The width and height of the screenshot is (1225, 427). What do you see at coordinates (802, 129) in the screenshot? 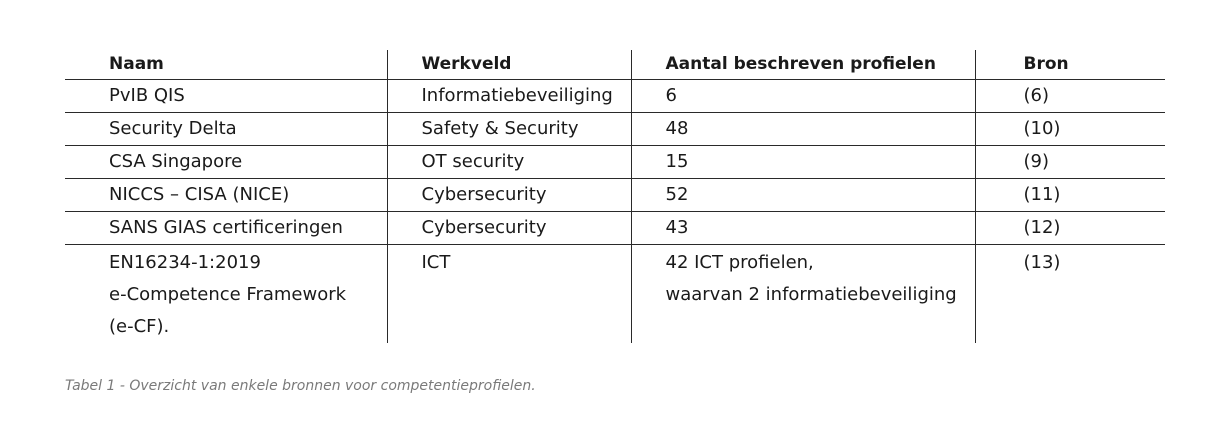
I see `cell-aantal: 48` at bounding box center [802, 129].